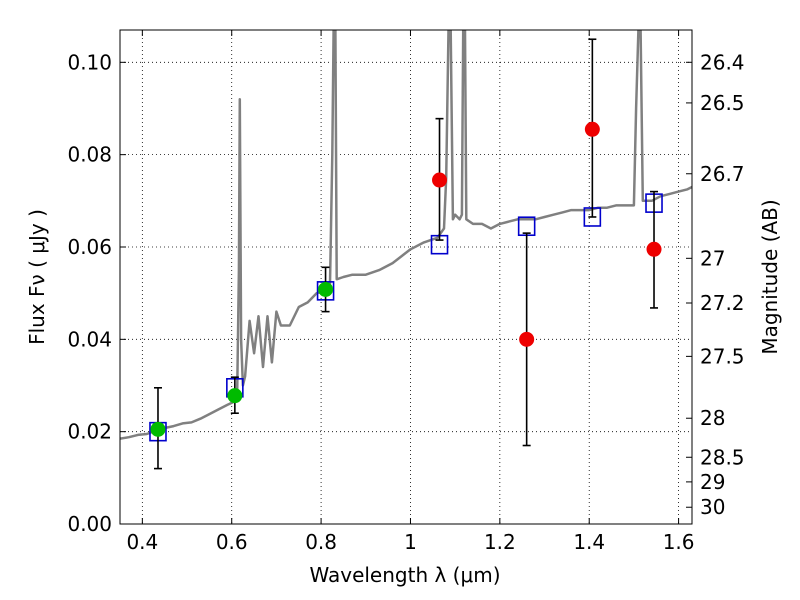  Describe the element at coordinates (722, 356) in the screenshot. I see `mag-tick-label: 27.5` at that location.